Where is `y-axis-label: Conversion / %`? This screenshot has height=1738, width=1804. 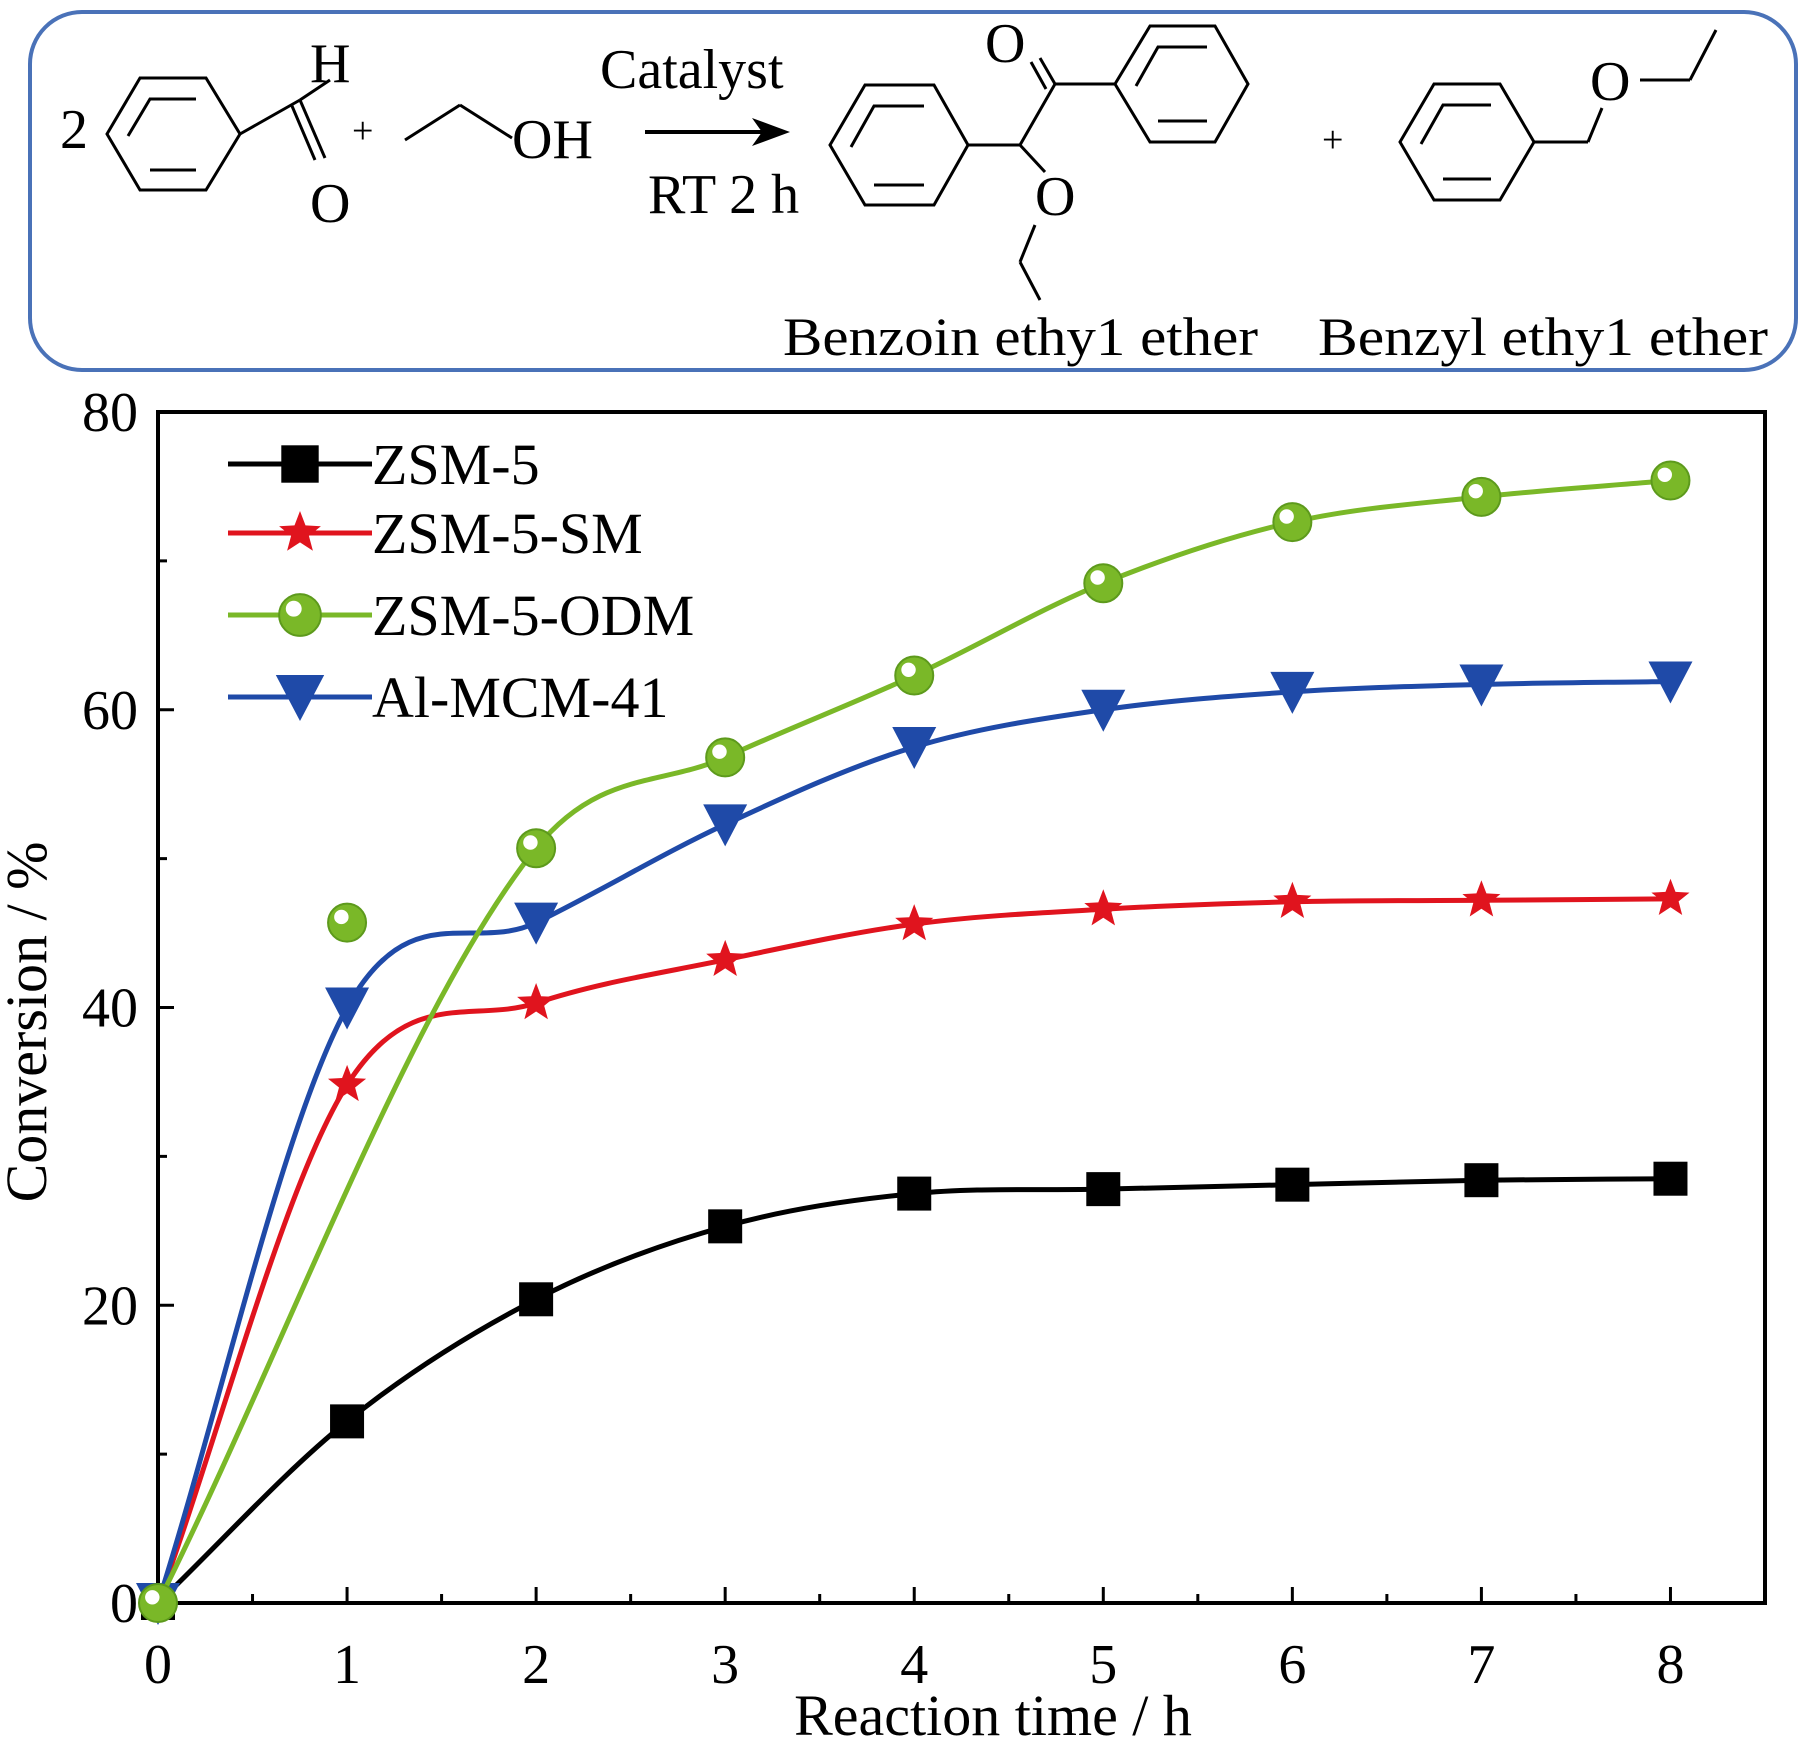 y-axis-label: Conversion / % is located at coordinates (29, 1022).